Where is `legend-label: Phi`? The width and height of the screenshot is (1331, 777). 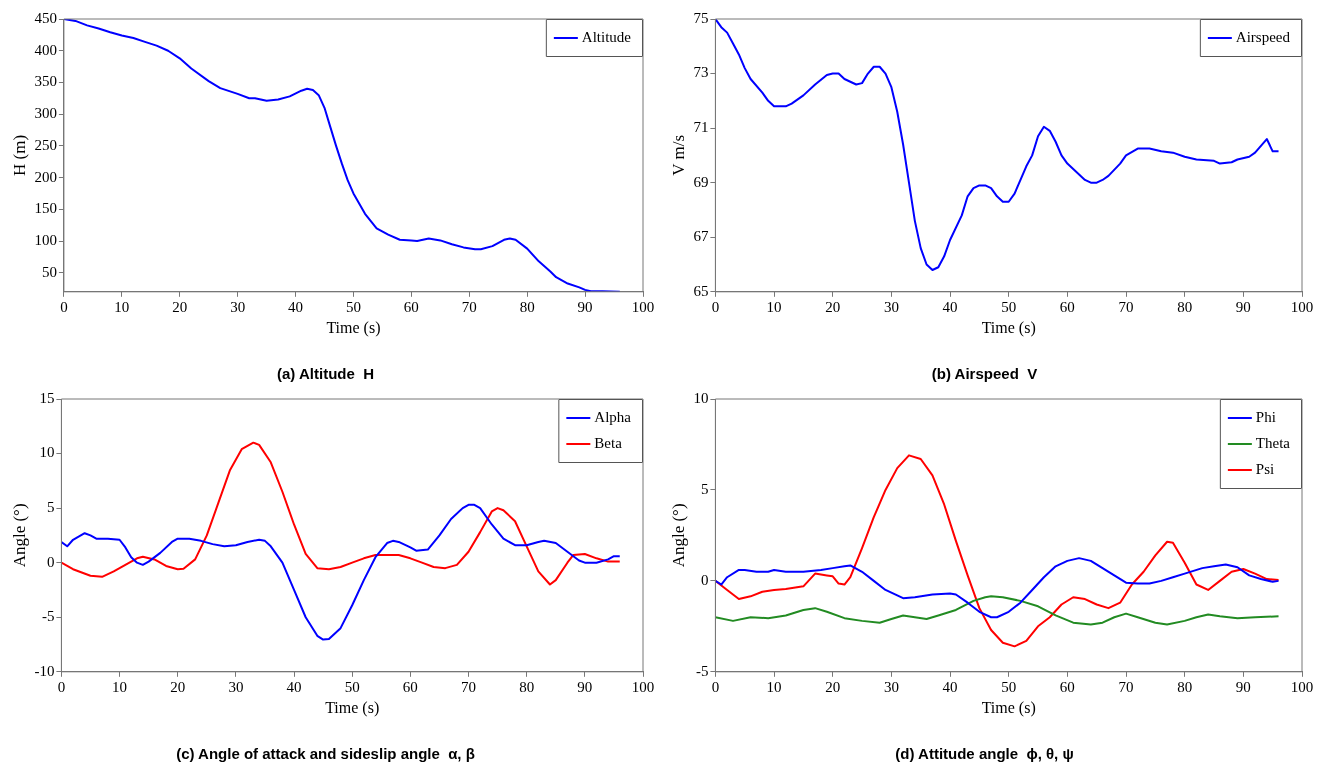
legend-label: Phi is located at coordinates (1265, 416).